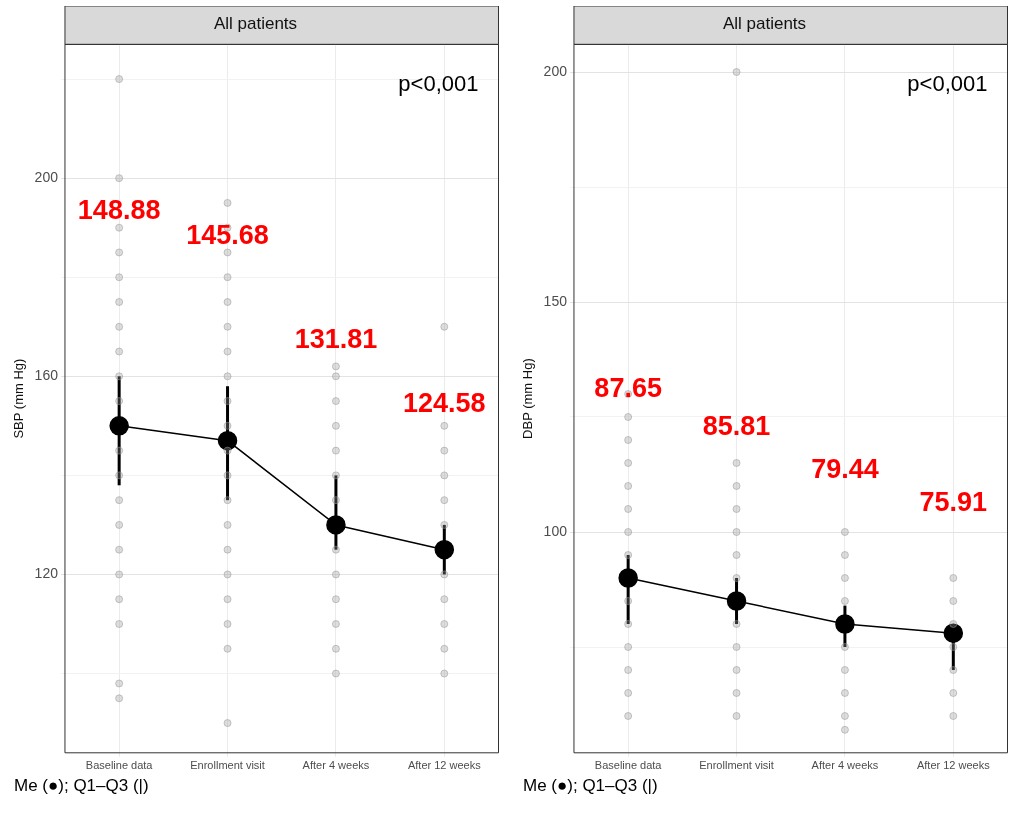 The height and width of the screenshot is (818, 1019). Describe the element at coordinates (227, 234) in the screenshot. I see `annotation: 145.68` at that location.